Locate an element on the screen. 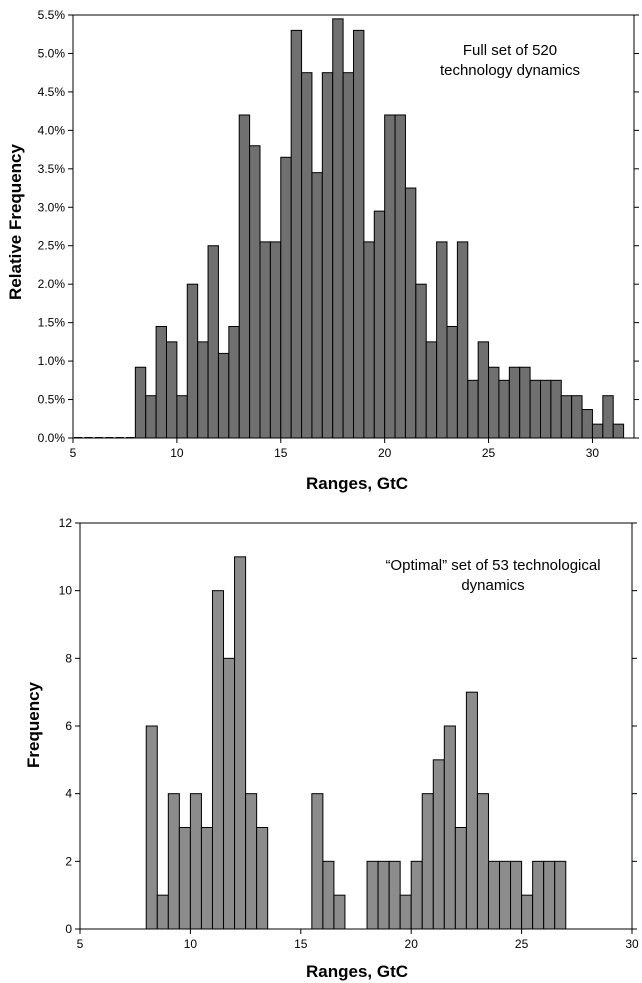 This screenshot has width=642, height=983. y-tick-label-0-4: 2.0% is located at coordinates (52, 284).